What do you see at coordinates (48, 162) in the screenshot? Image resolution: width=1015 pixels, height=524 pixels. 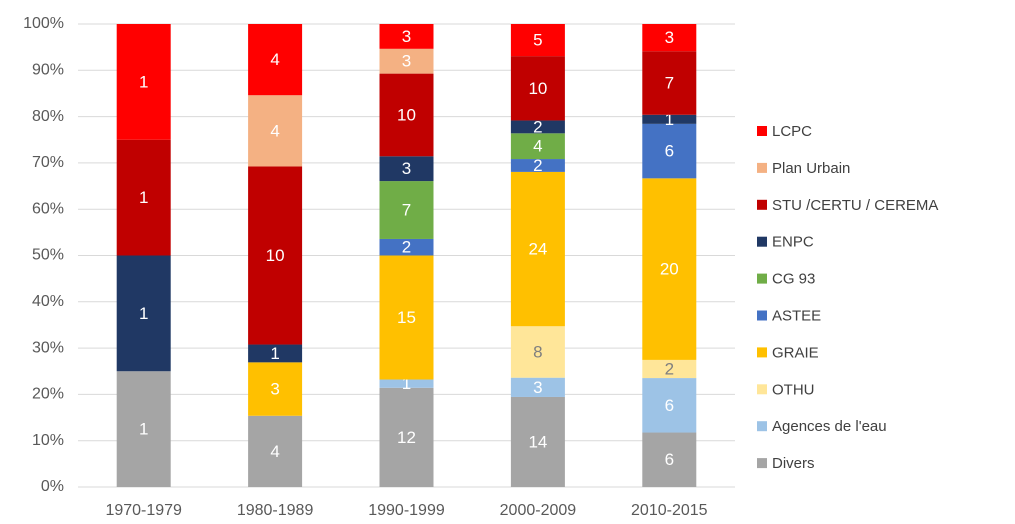 I see `y-tick-label: 70%` at bounding box center [48, 162].